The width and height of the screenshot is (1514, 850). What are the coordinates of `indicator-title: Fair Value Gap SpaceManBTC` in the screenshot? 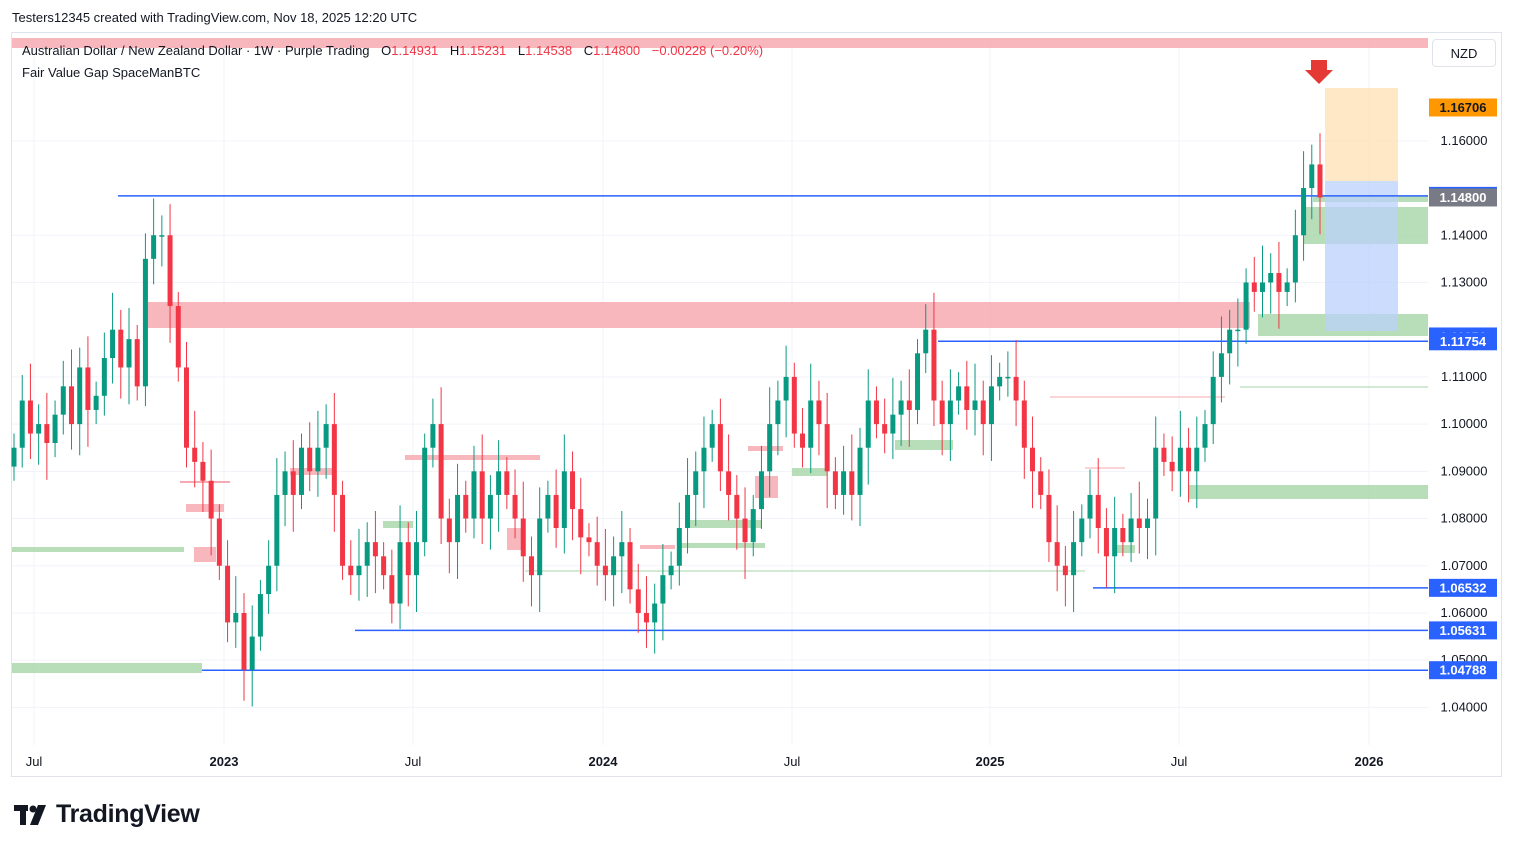 It's located at (111, 72).